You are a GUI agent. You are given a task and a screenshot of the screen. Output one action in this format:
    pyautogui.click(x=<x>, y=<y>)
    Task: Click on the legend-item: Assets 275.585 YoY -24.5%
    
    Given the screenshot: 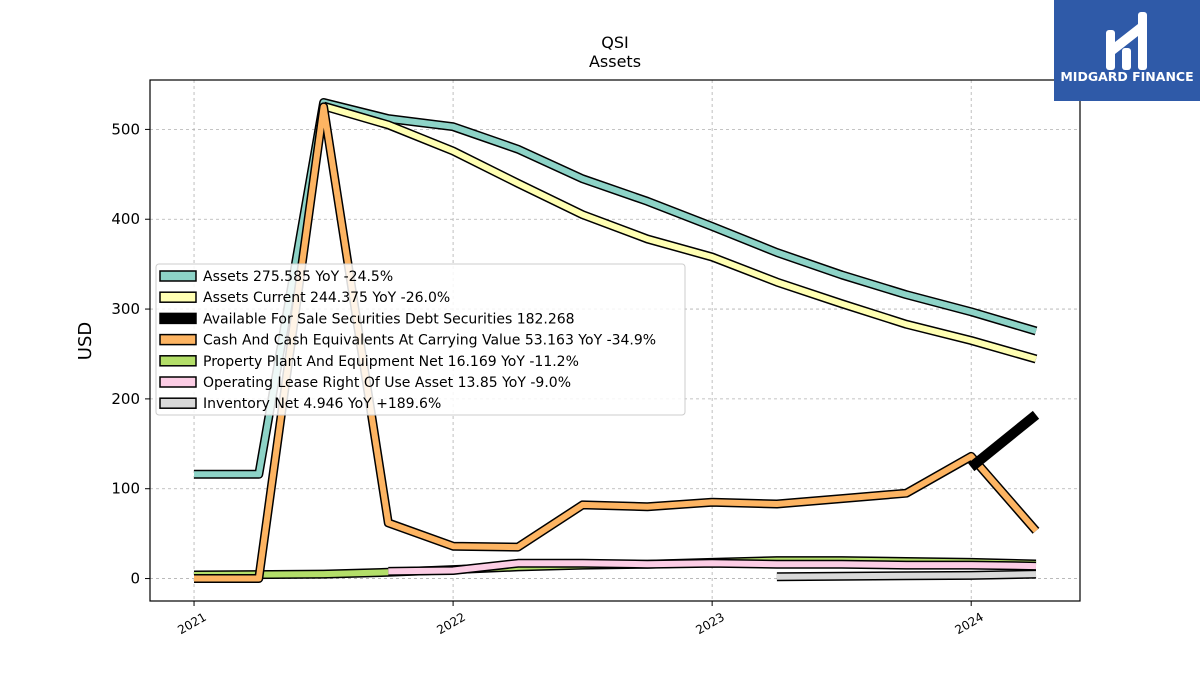 What is the action you would take?
    pyautogui.click(x=276, y=277)
    